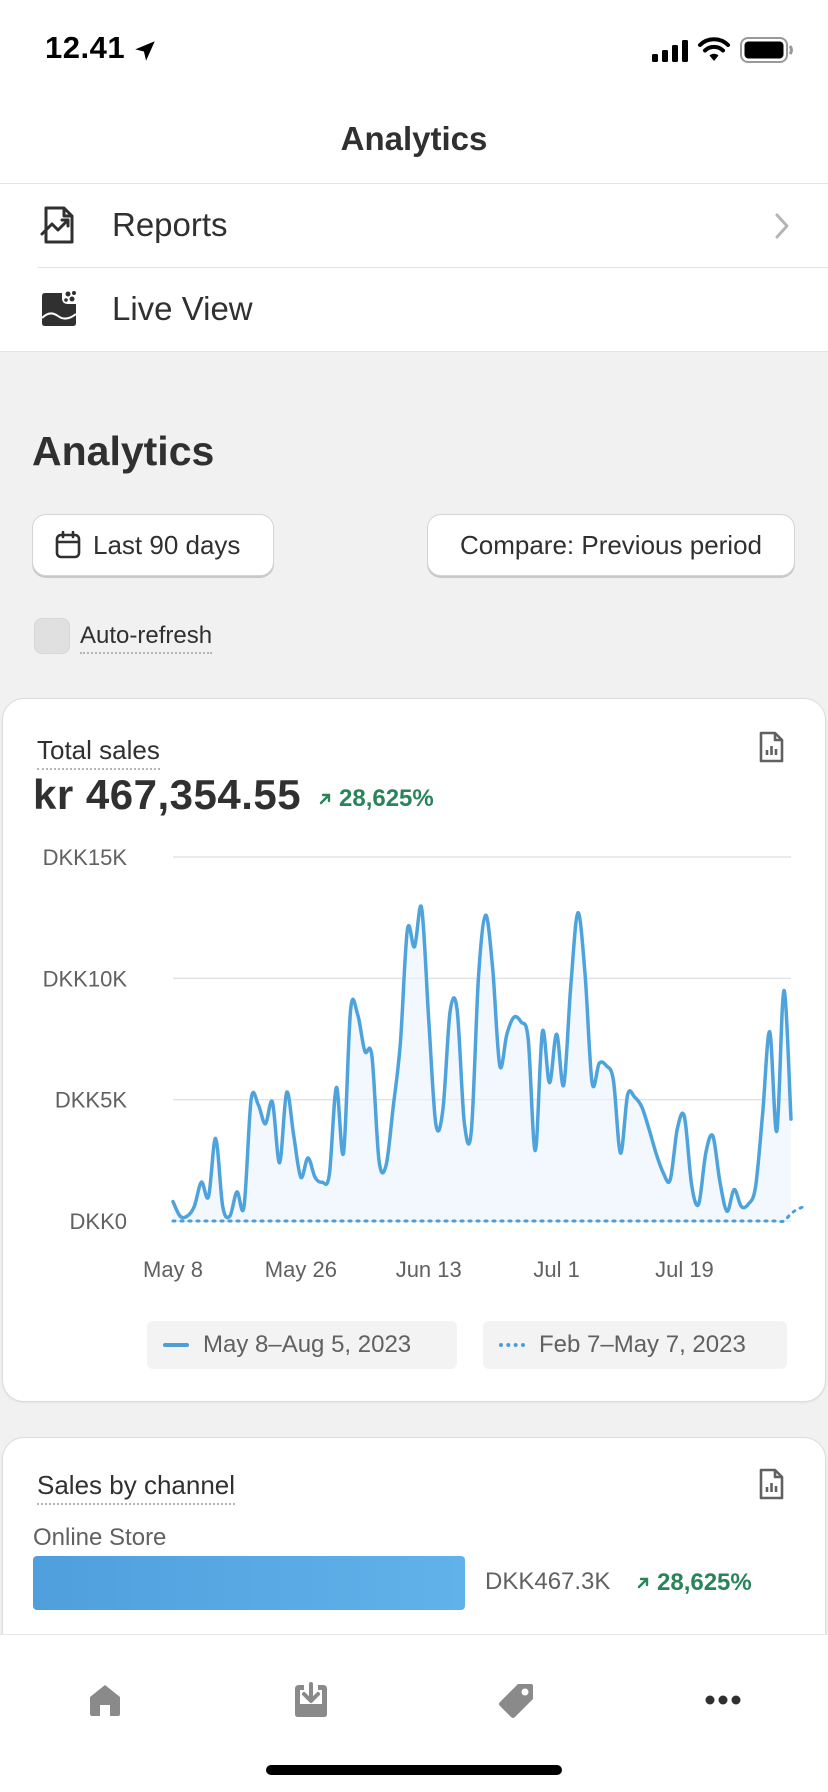 Image resolution: width=828 pixels, height=1792 pixels. What do you see at coordinates (167, 794) in the screenshot?
I see `total-sales-value: kr 467,354.55` at bounding box center [167, 794].